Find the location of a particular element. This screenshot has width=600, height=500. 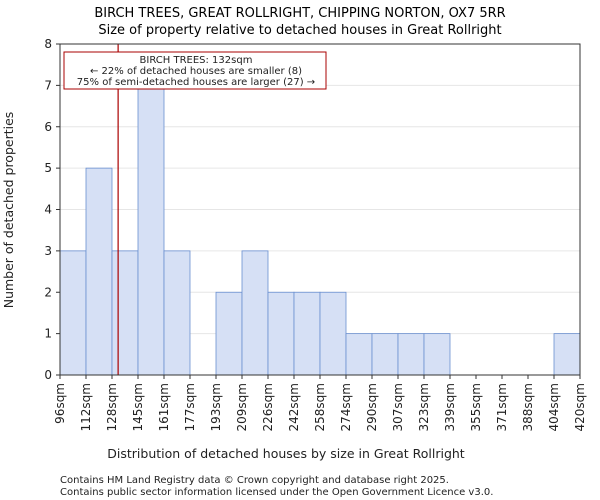

bar-290sqm is located at coordinates (385, 354).